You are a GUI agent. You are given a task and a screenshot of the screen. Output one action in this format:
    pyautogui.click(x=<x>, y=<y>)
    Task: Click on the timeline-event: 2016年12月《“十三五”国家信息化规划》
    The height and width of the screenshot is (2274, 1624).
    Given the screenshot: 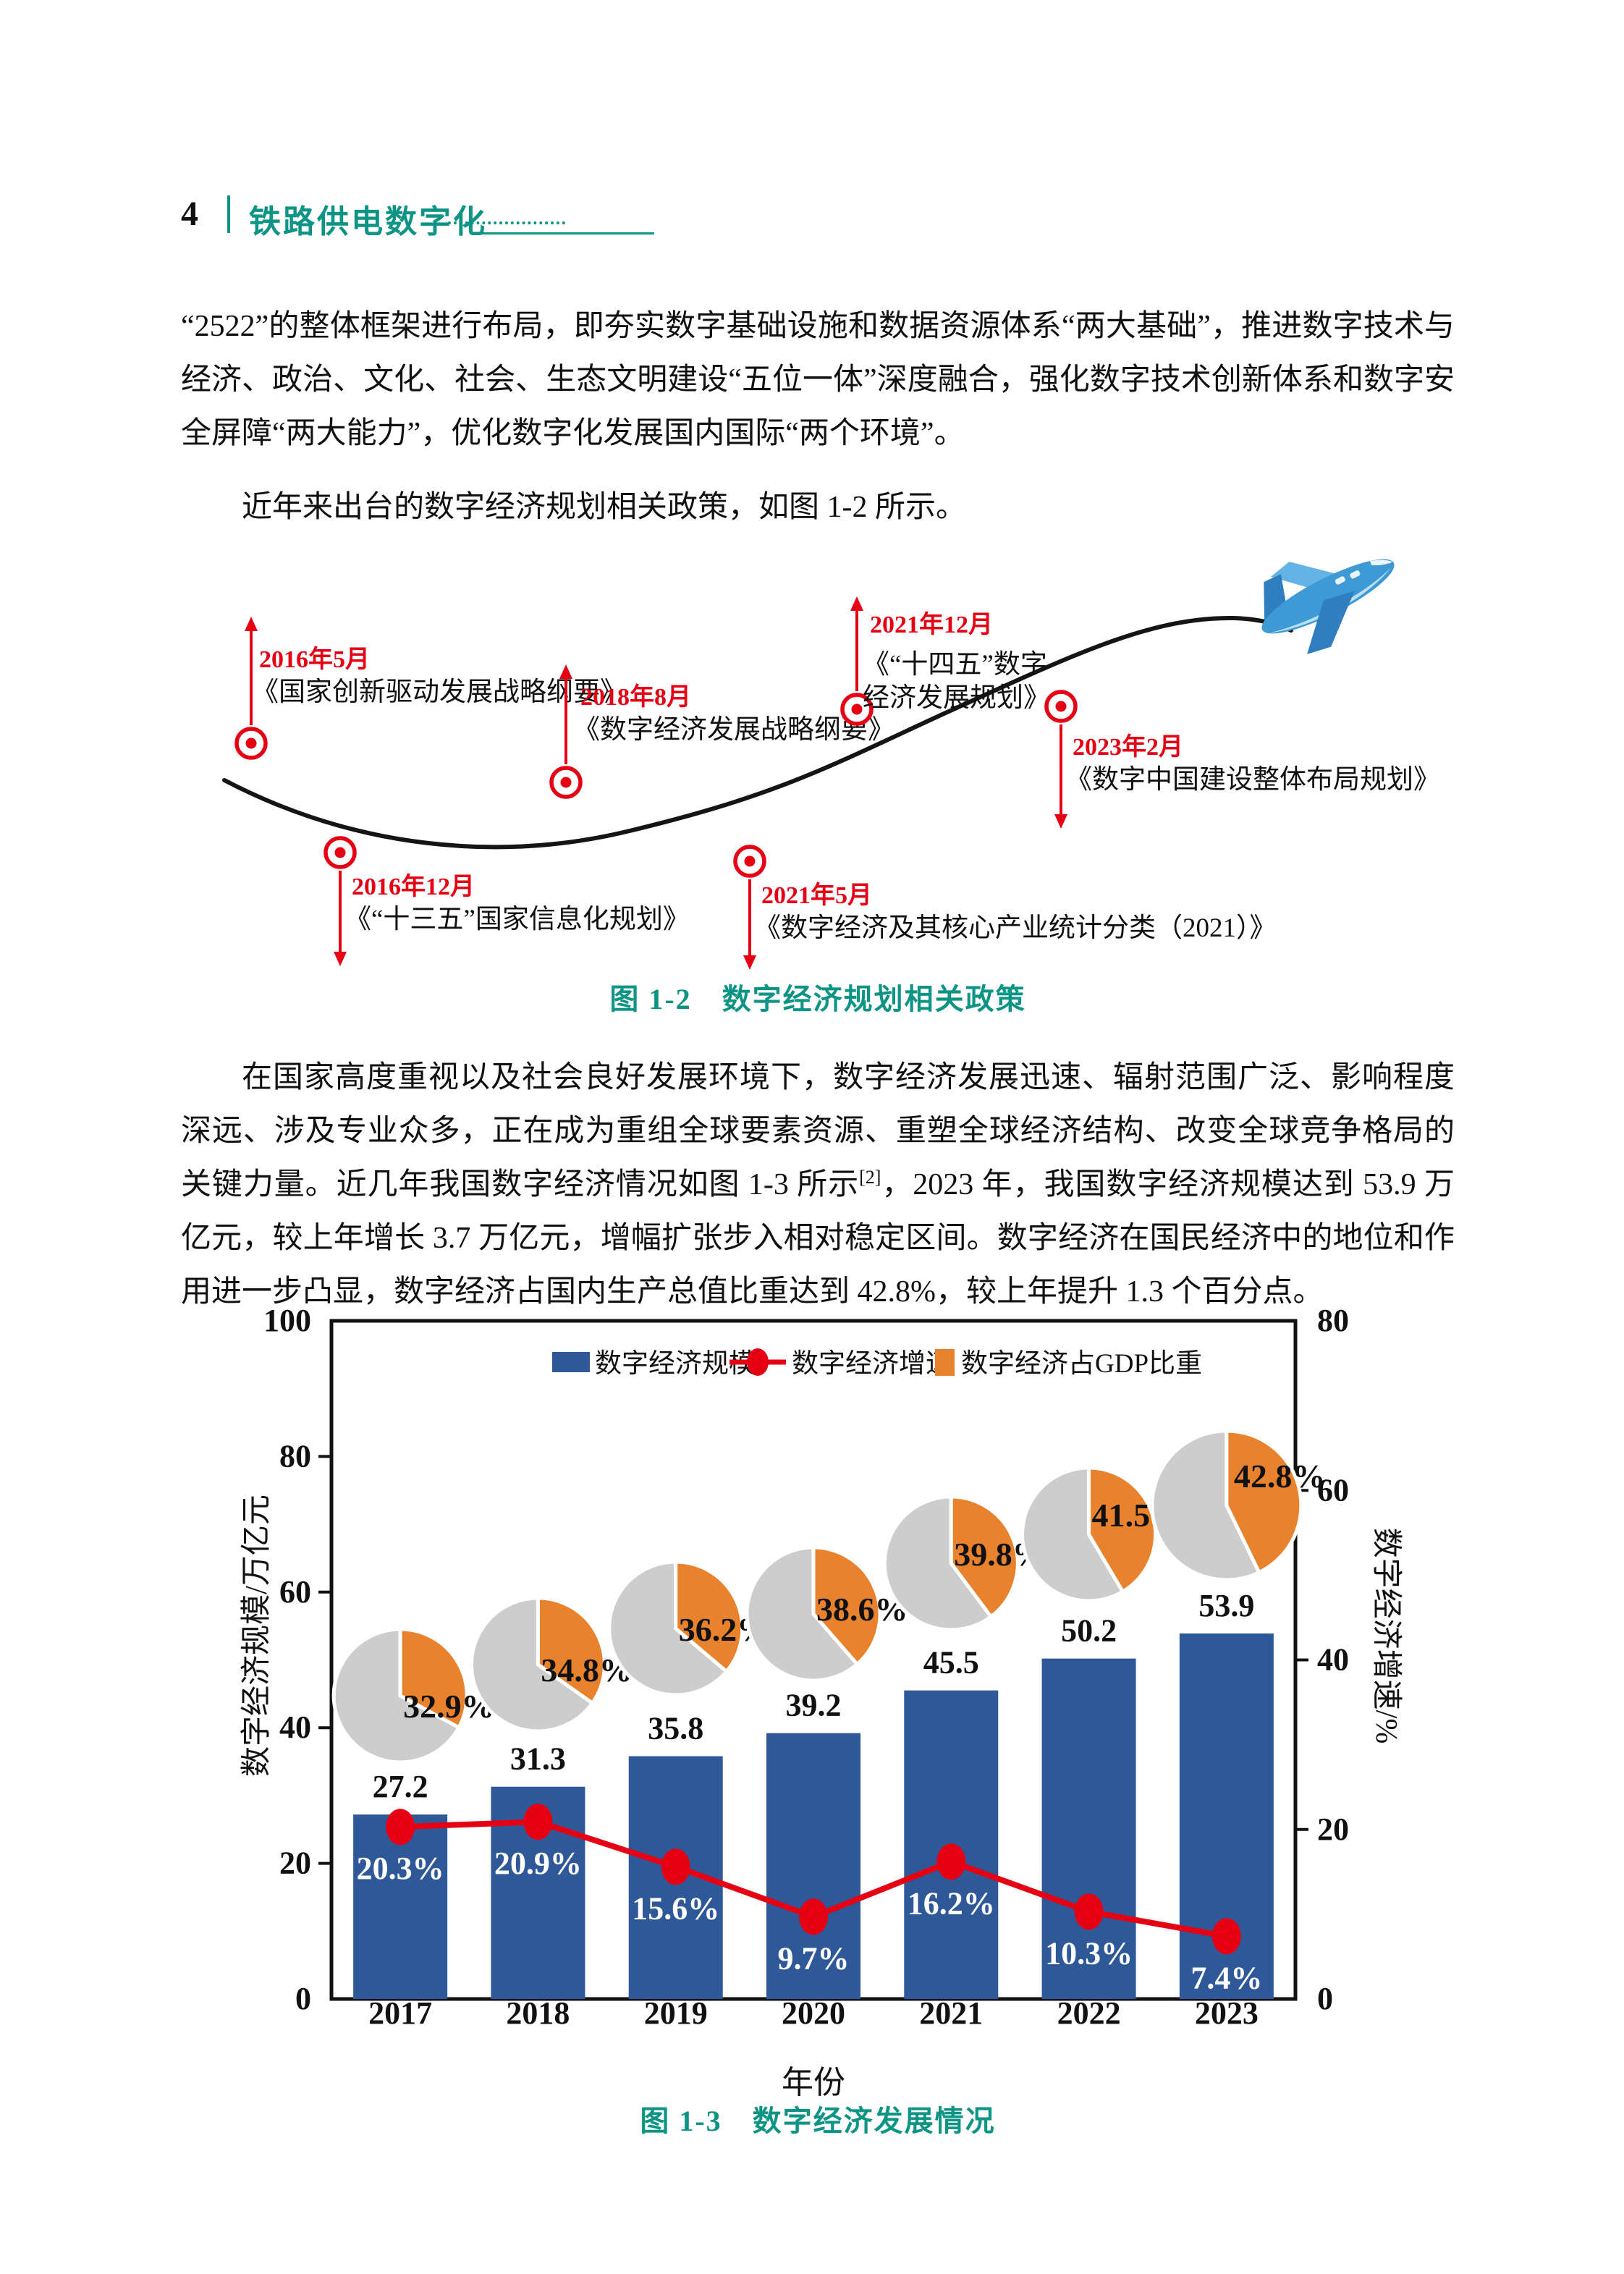 What is the action you would take?
    pyautogui.click(x=506, y=901)
    